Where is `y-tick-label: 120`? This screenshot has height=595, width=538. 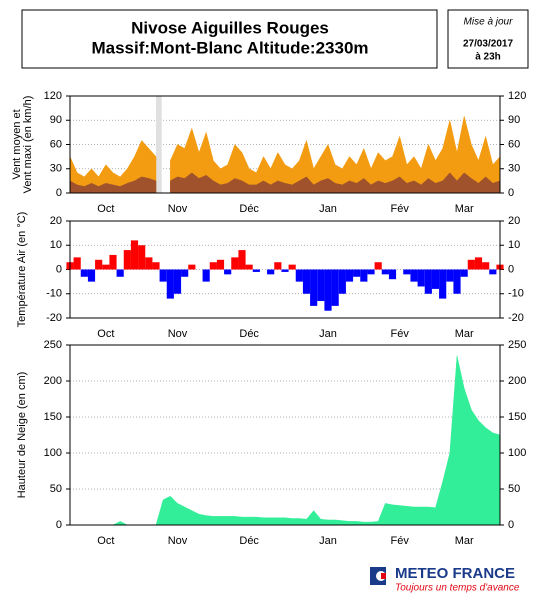 y-tick-label: 120 is located at coordinates (53, 96).